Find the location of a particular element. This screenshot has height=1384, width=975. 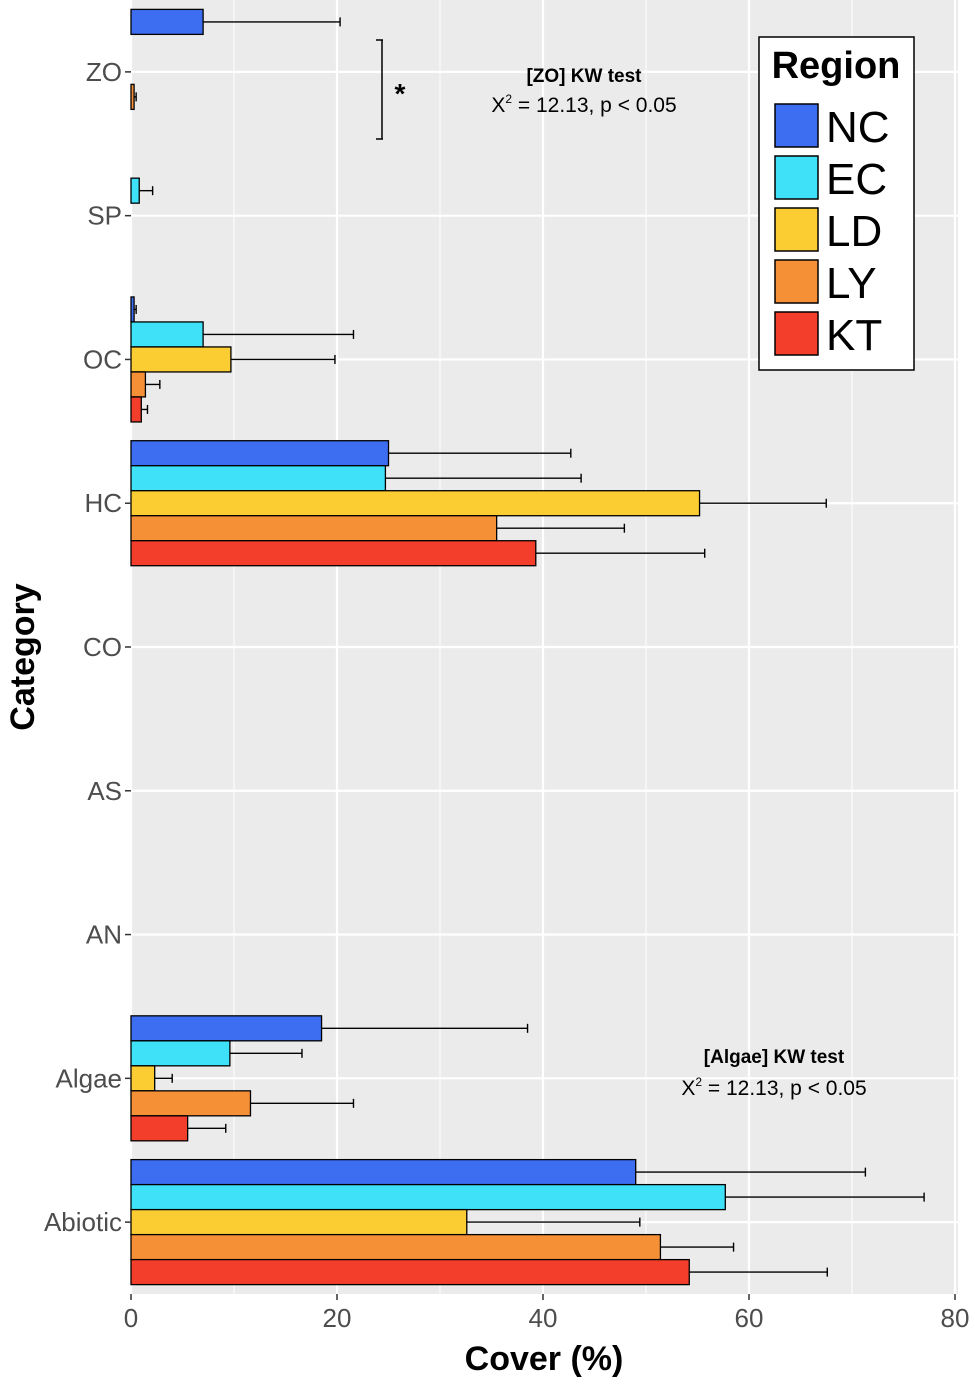

bar-nc-hc is located at coordinates (260, 453).